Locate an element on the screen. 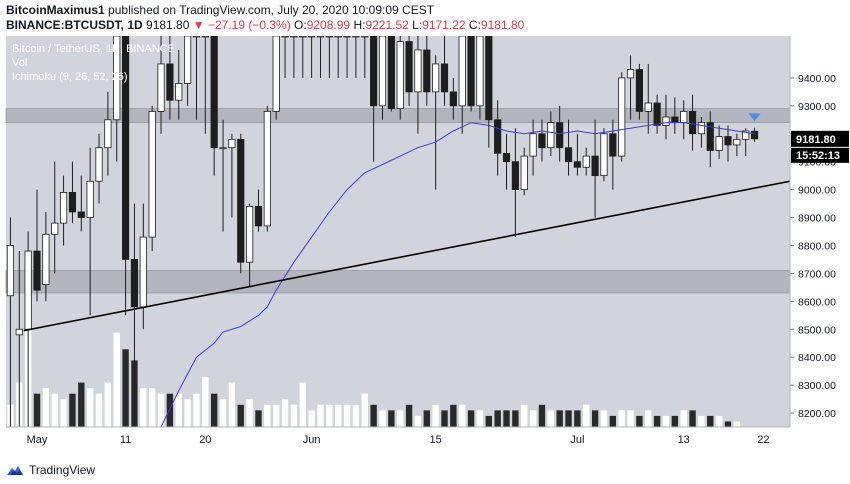 This screenshot has width=850, height=484. author-name: BitcoinMaximus1 is located at coordinates (55, 10).